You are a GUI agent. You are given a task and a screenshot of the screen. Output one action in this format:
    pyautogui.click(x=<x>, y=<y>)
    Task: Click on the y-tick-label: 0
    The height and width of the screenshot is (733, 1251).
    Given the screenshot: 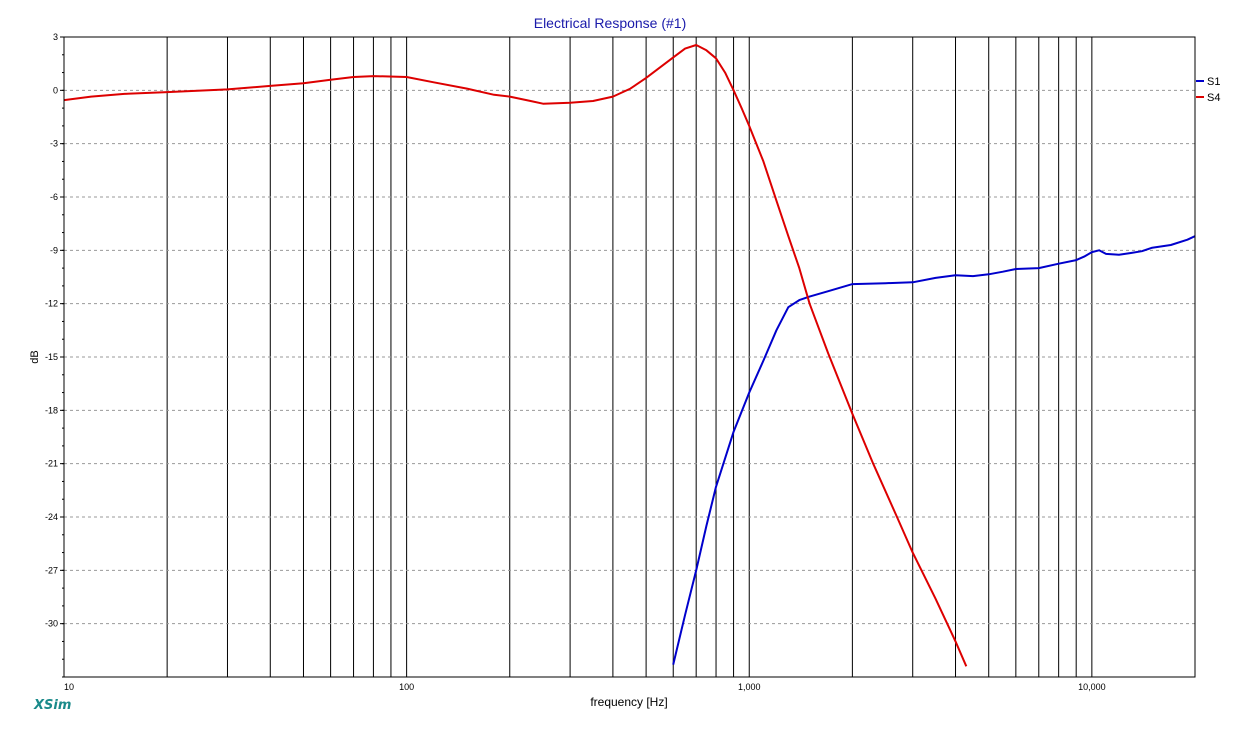 What is the action you would take?
    pyautogui.click(x=55, y=90)
    